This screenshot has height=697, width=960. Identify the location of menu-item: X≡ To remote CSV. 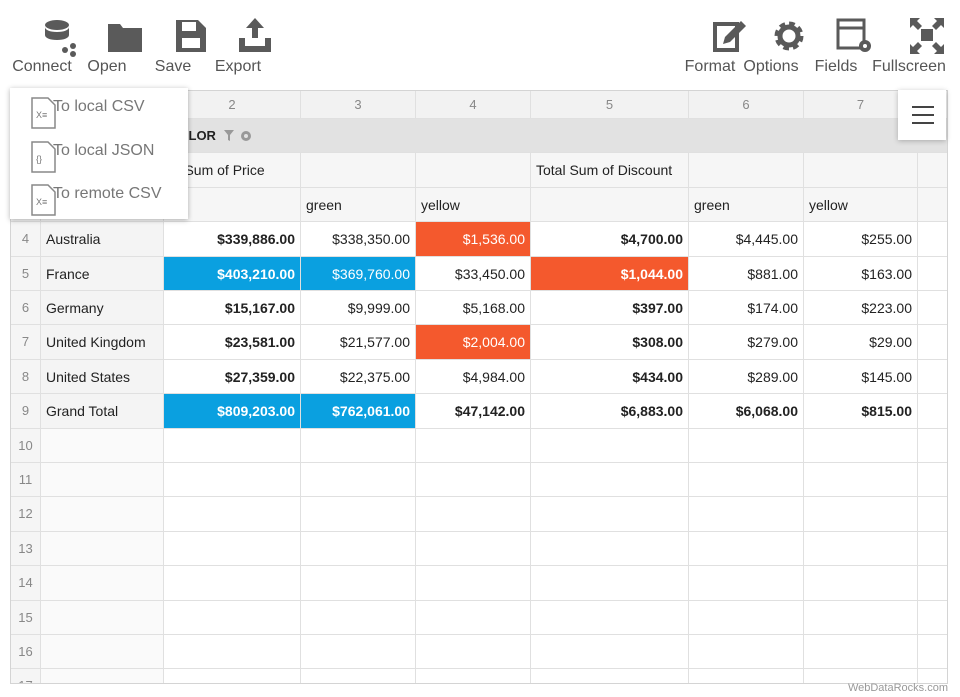
(99, 195).